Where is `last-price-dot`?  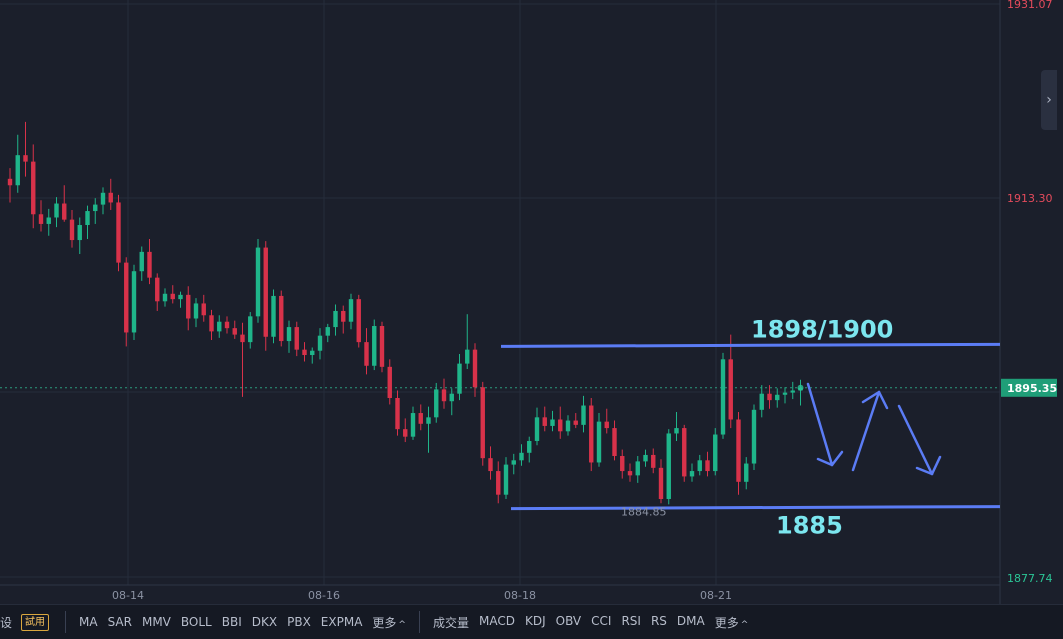 last-price-dot is located at coordinates (800, 387).